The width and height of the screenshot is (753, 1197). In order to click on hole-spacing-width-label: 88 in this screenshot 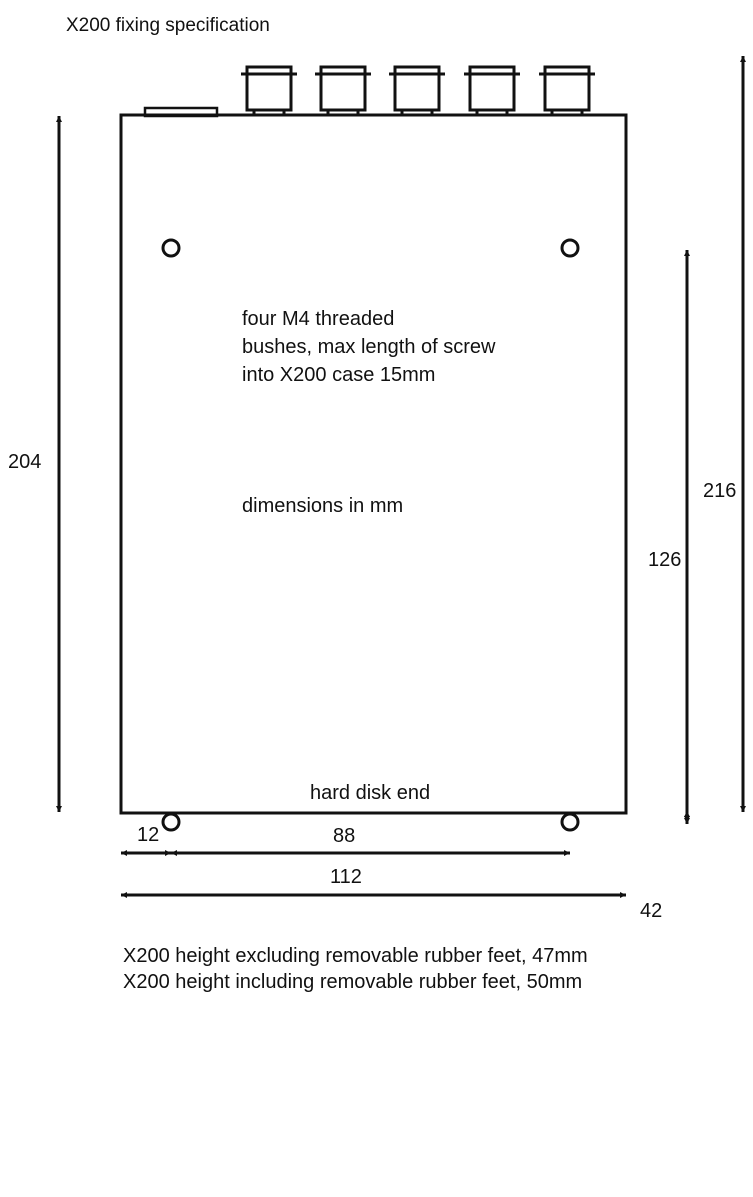, I will do `click(344, 836)`.